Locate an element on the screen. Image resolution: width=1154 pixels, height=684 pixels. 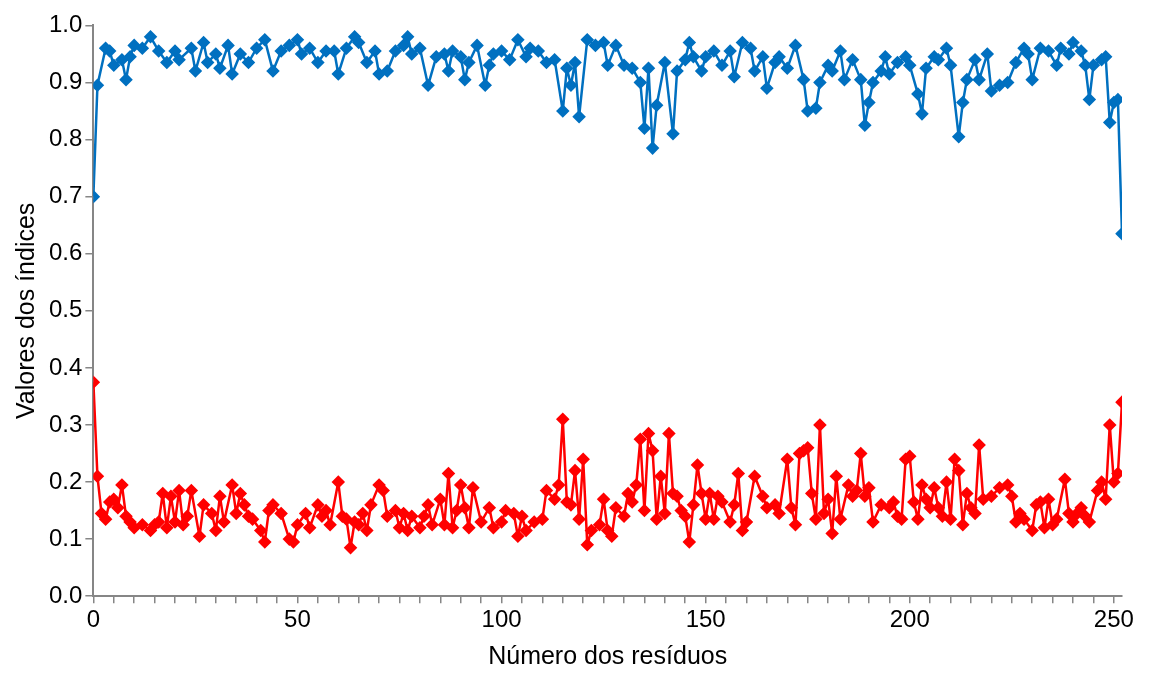
y-axis-title: Valores dos índices is located at coordinates (24, 310).